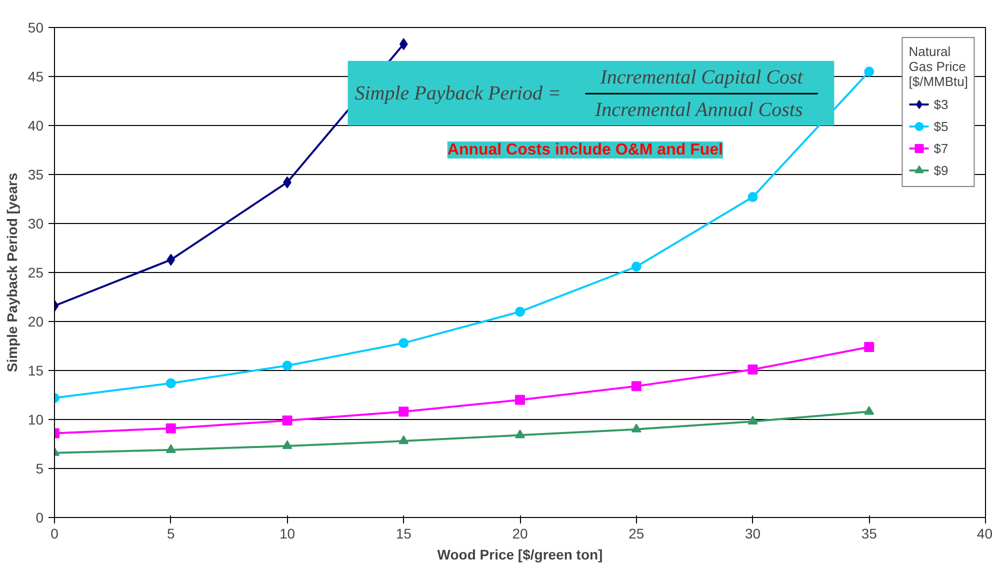  Describe the element at coordinates (36, 370) in the screenshot. I see `y-tick-label: 15` at that location.